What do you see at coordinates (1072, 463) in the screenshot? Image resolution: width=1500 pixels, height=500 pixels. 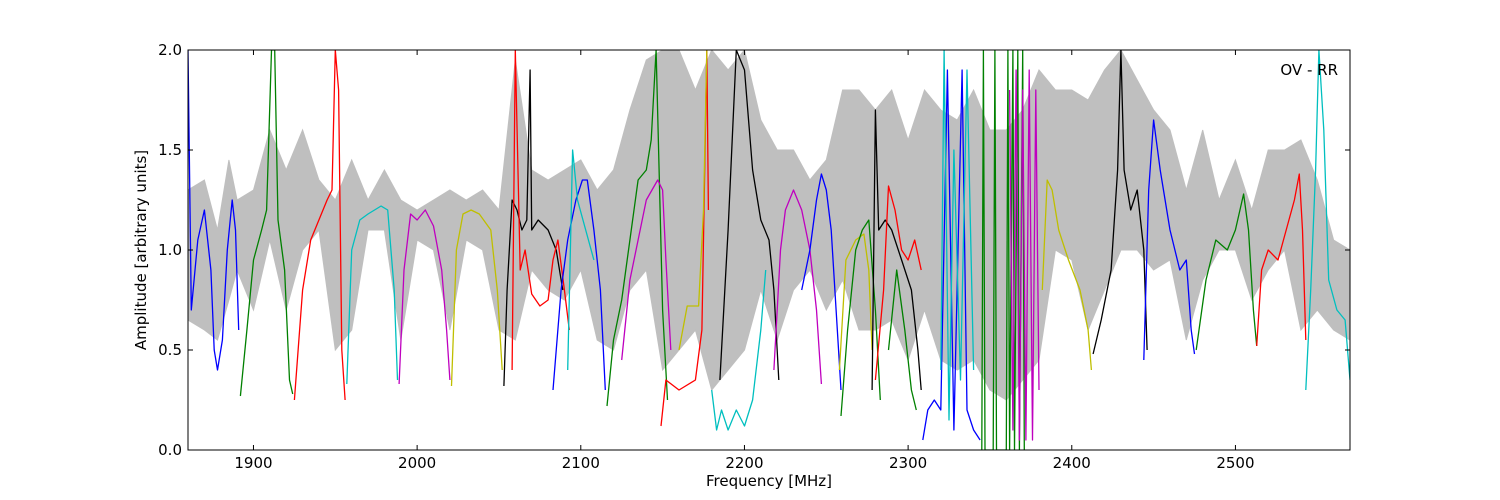 I see `x-tick-label: 2400` at bounding box center [1072, 463].